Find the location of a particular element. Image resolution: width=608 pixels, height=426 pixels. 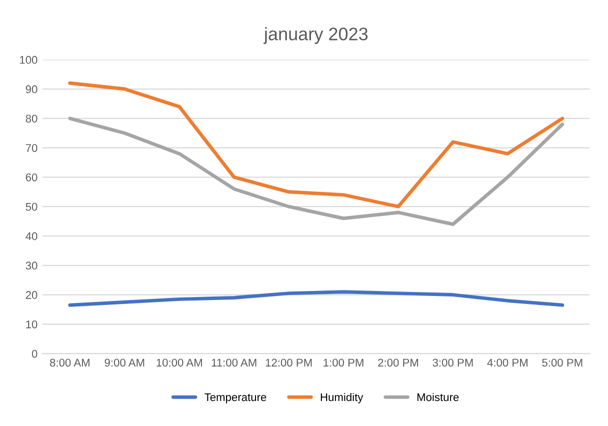

y-tick-label: 10 is located at coordinates (32, 324).